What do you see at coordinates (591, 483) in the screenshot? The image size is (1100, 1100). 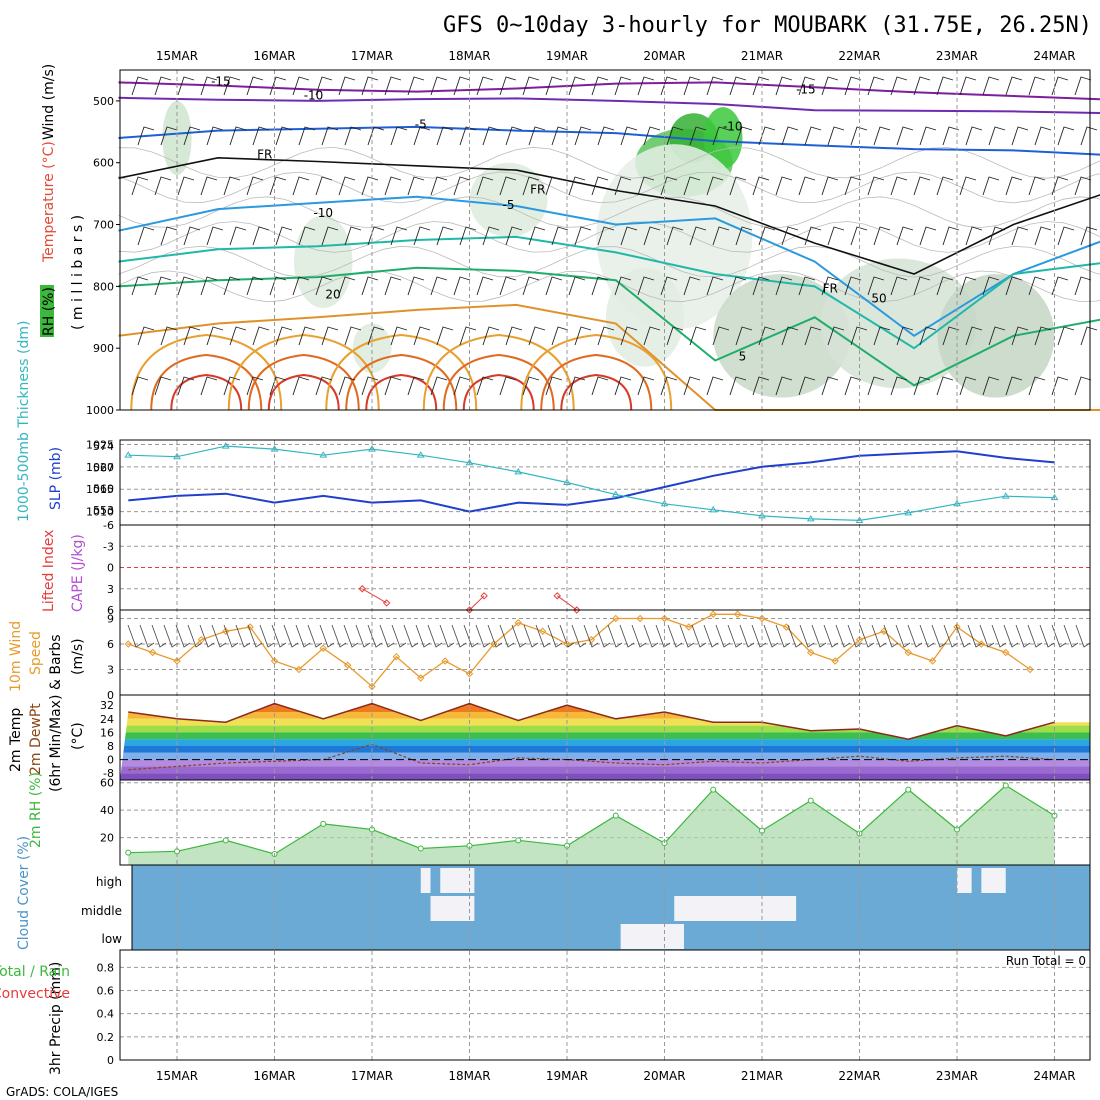 I see `thickness-line` at bounding box center [591, 483].